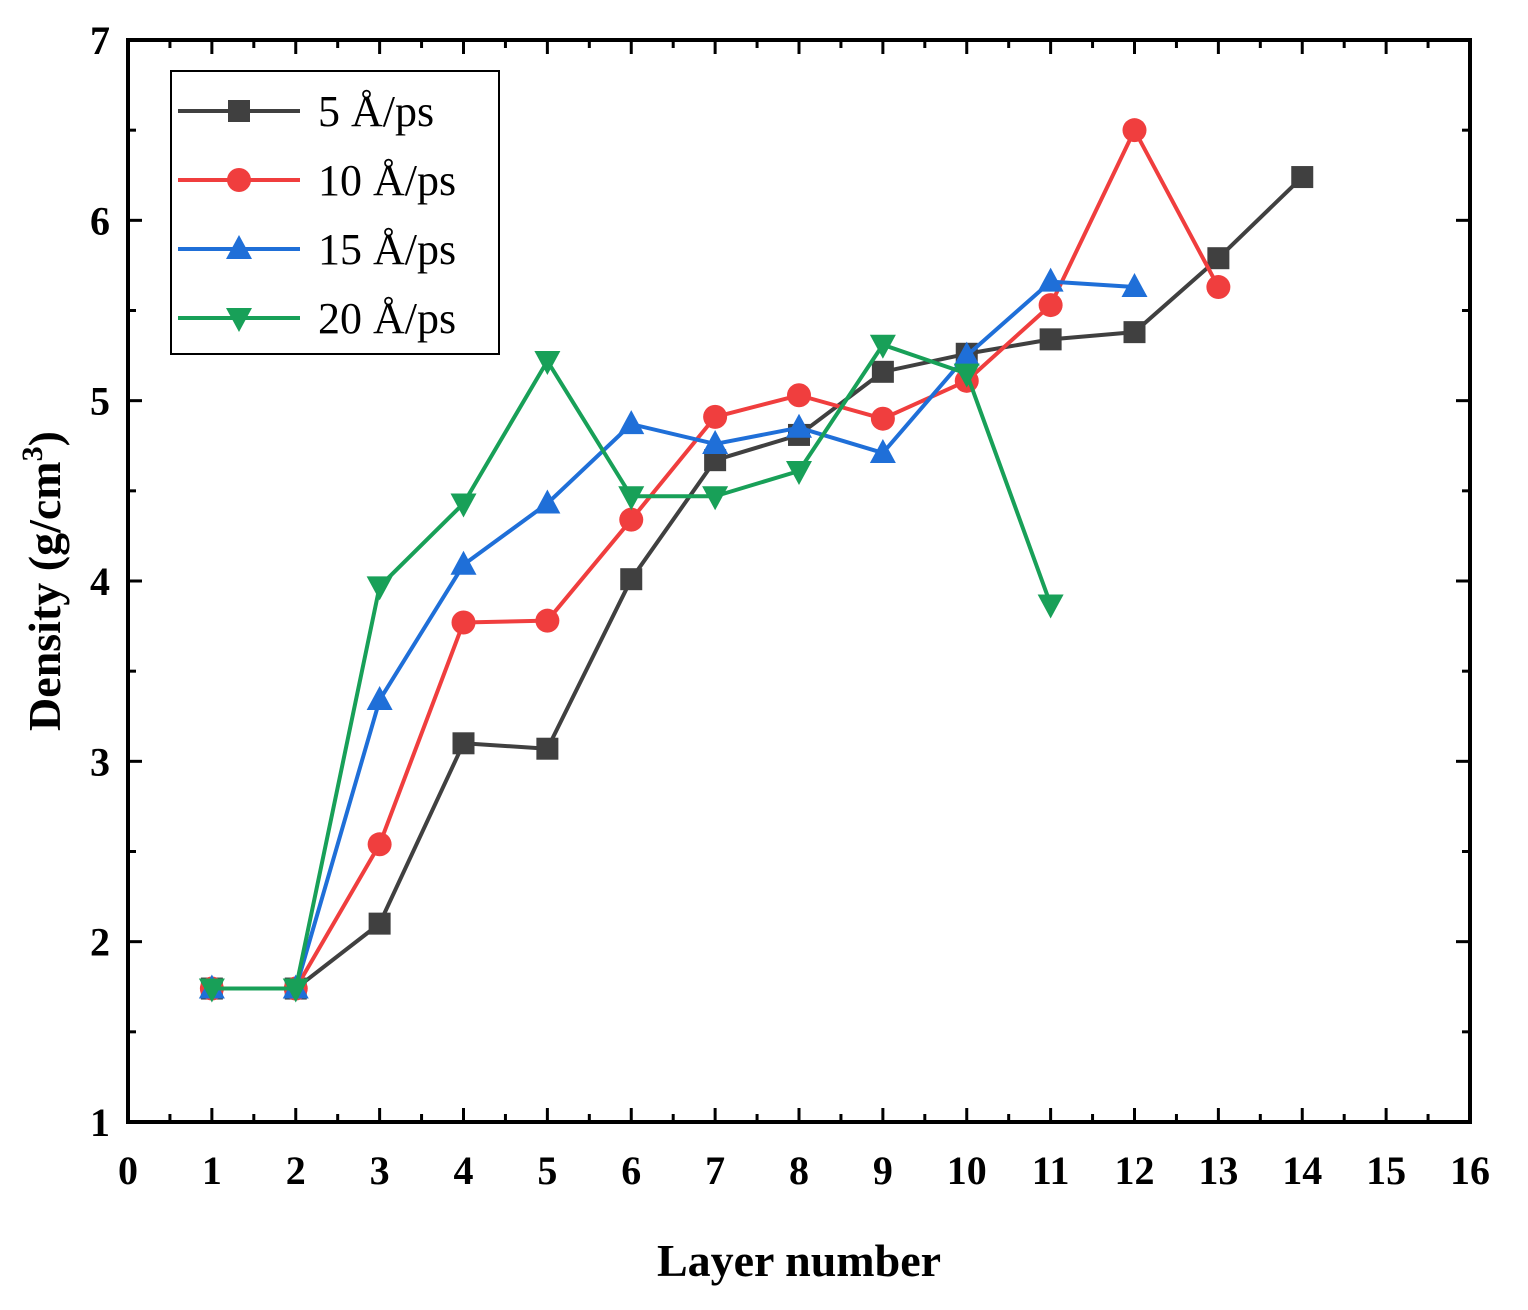  Describe the element at coordinates (387, 180) in the screenshot. I see `legend-label: 10 Å/ps` at that location.